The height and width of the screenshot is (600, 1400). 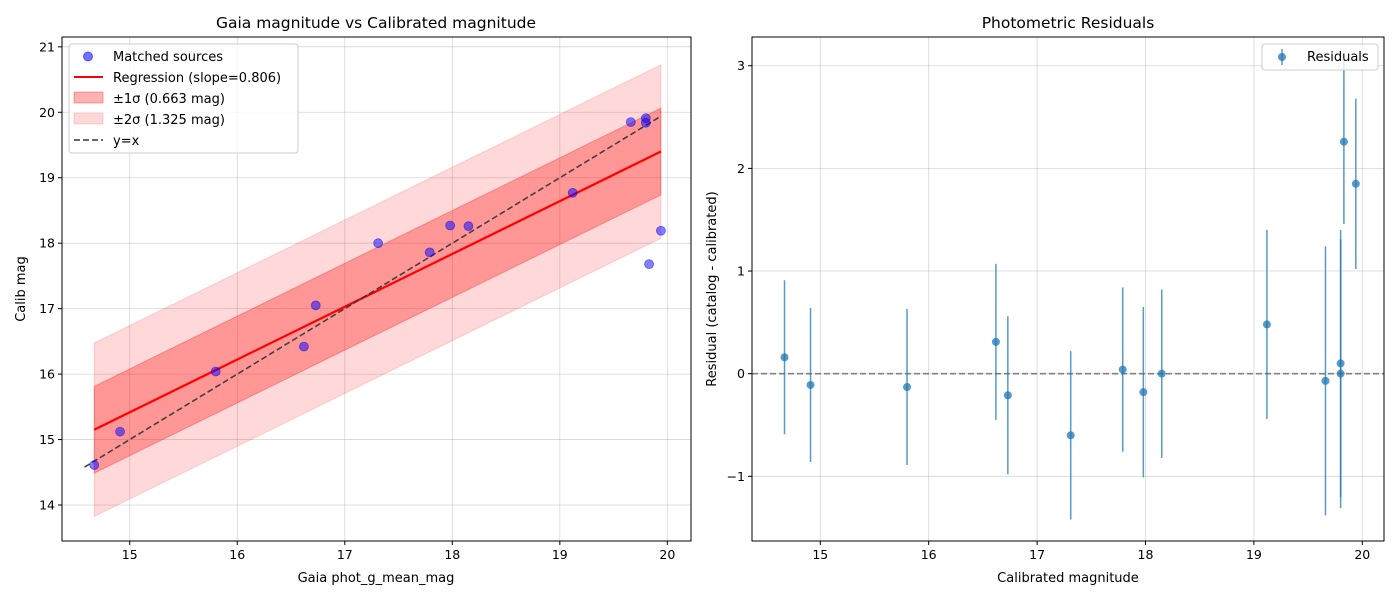 I want to click on y-tick-label: 1, so click(x=741, y=271).